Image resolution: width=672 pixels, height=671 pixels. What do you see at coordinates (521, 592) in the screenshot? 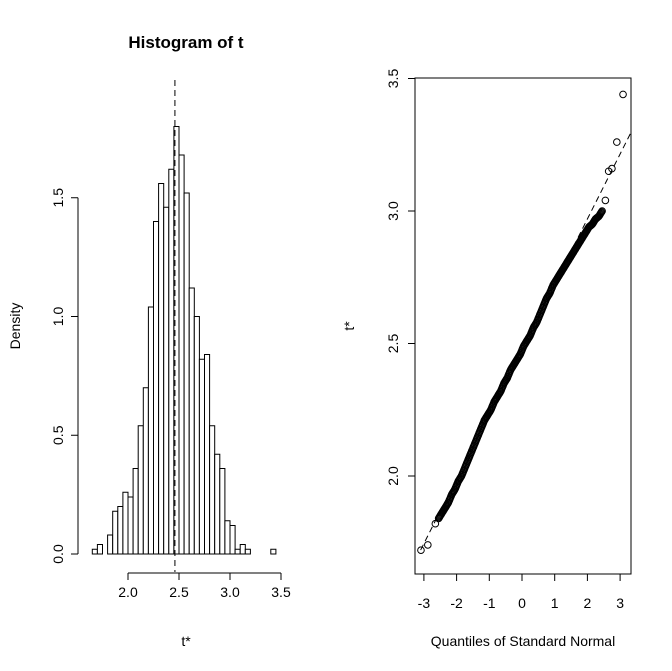
I see `qq-x-axis: -3 -2 -1 0 1 2 3` at bounding box center [521, 592].